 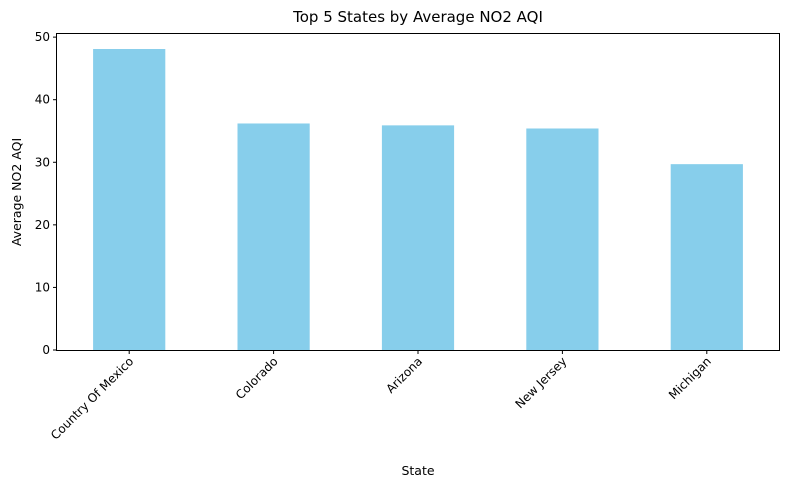 What do you see at coordinates (418, 237) in the screenshot?
I see `bar-arizona` at bounding box center [418, 237].